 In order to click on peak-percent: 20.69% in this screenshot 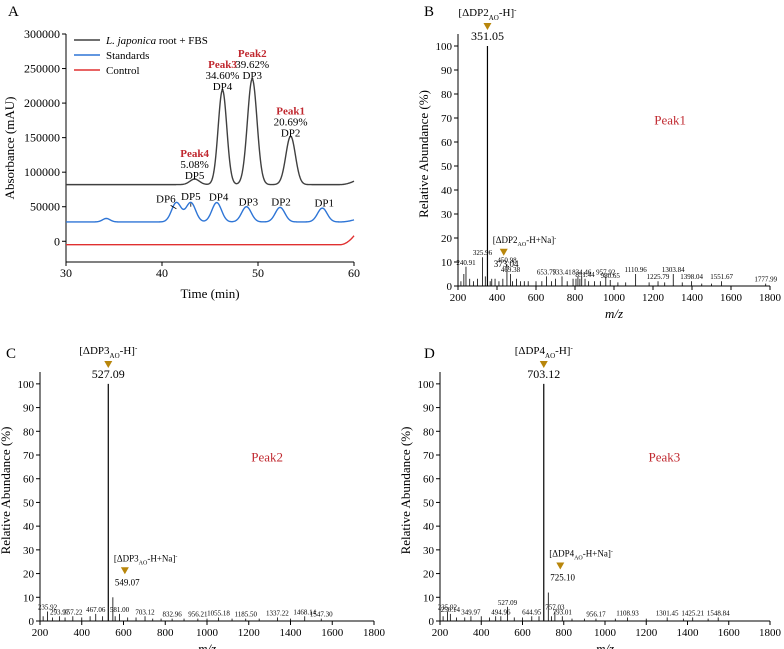, I will do `click(291, 122)`.